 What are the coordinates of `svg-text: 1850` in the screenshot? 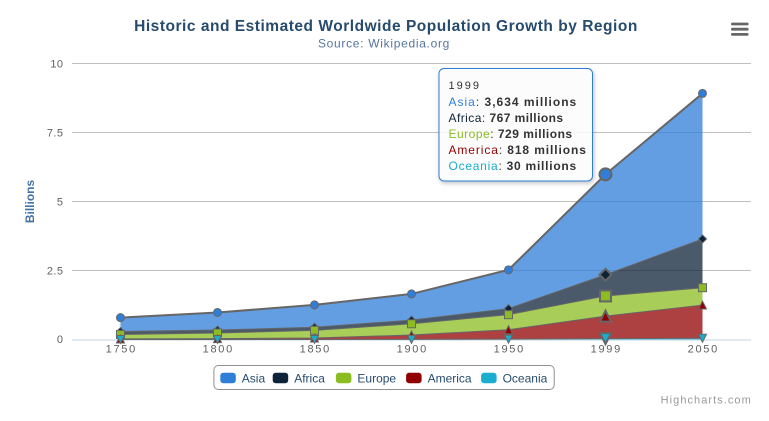 It's located at (315, 350).